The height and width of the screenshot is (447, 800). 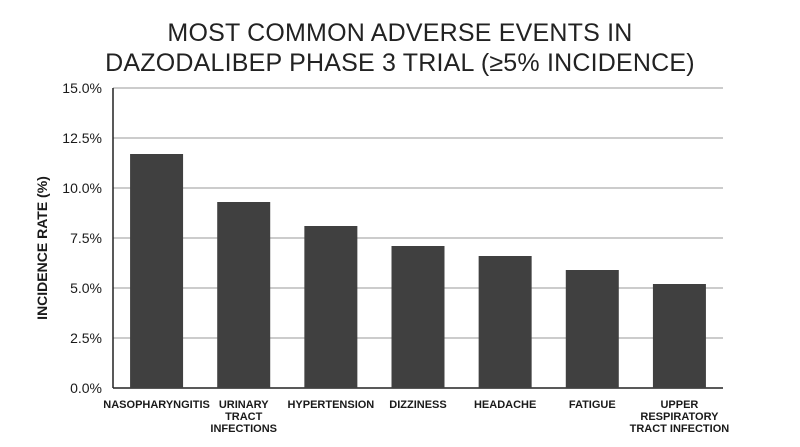 I want to click on x-category-label: NASOPHARYNGITIS, so click(x=156, y=405).